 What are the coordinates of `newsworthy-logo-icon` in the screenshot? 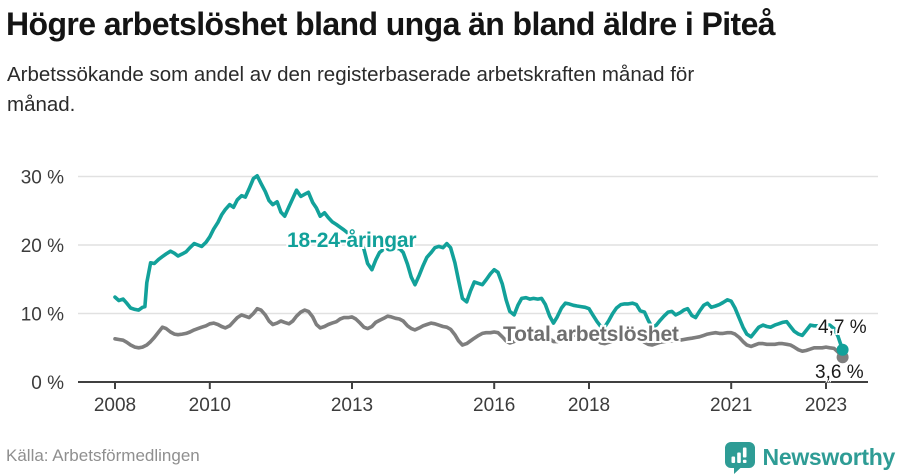 It's located at (739, 458).